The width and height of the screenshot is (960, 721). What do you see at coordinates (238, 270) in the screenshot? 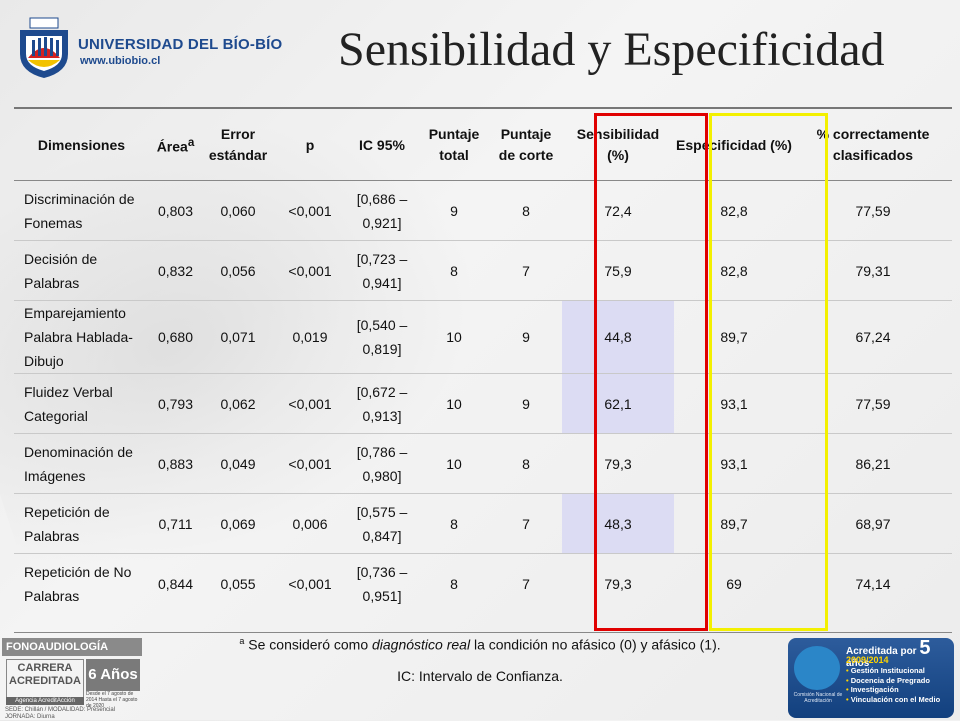
I see `cell-error-estandar: 0,056` at bounding box center [238, 270].